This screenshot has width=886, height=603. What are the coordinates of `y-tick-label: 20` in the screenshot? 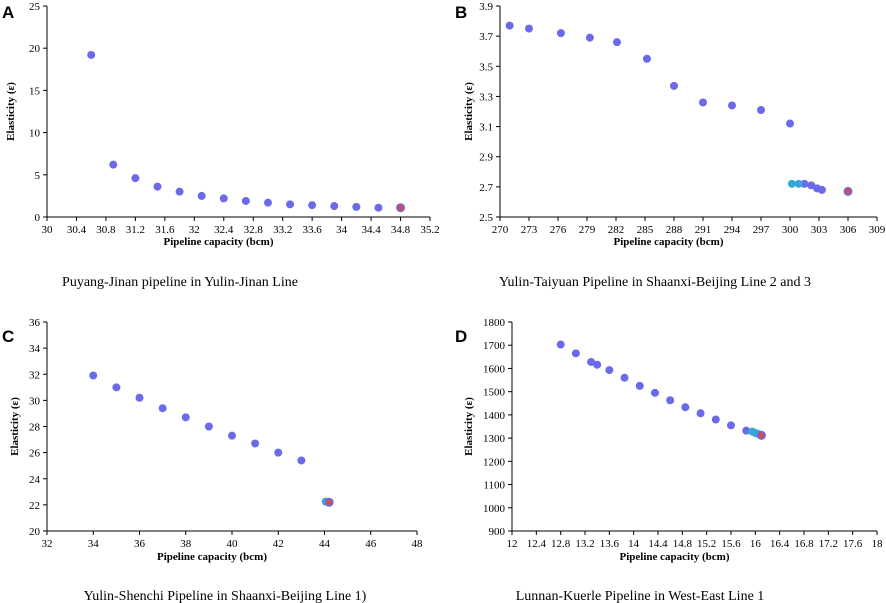 It's located at (35, 49).